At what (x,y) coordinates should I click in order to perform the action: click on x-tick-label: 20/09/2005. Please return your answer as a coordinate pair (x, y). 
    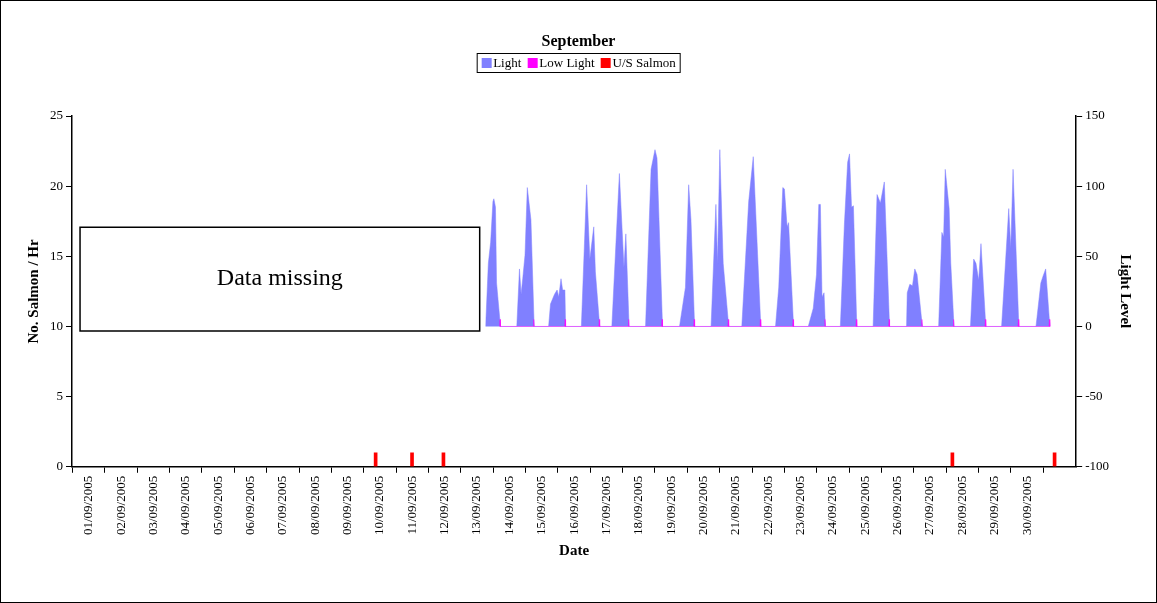
    Looking at the image, I should click on (702, 505).